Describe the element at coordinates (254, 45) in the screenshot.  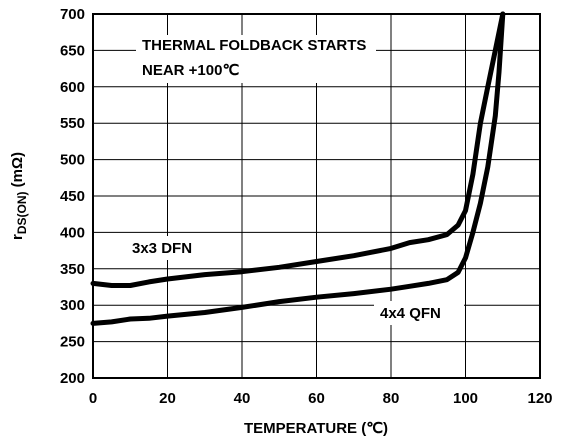
I see `annotation-line-1: THERMAL FOLDBACK STARTS` at that location.